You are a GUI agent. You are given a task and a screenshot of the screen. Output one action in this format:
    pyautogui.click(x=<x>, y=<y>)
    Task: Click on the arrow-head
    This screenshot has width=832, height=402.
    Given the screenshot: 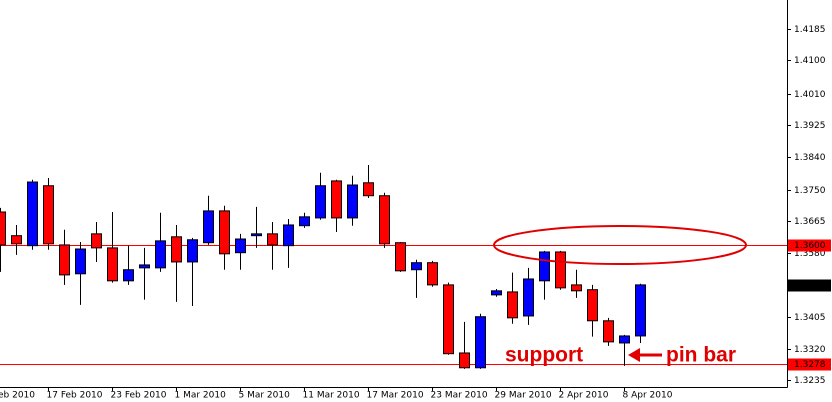 What is the action you would take?
    pyautogui.click(x=634, y=355)
    